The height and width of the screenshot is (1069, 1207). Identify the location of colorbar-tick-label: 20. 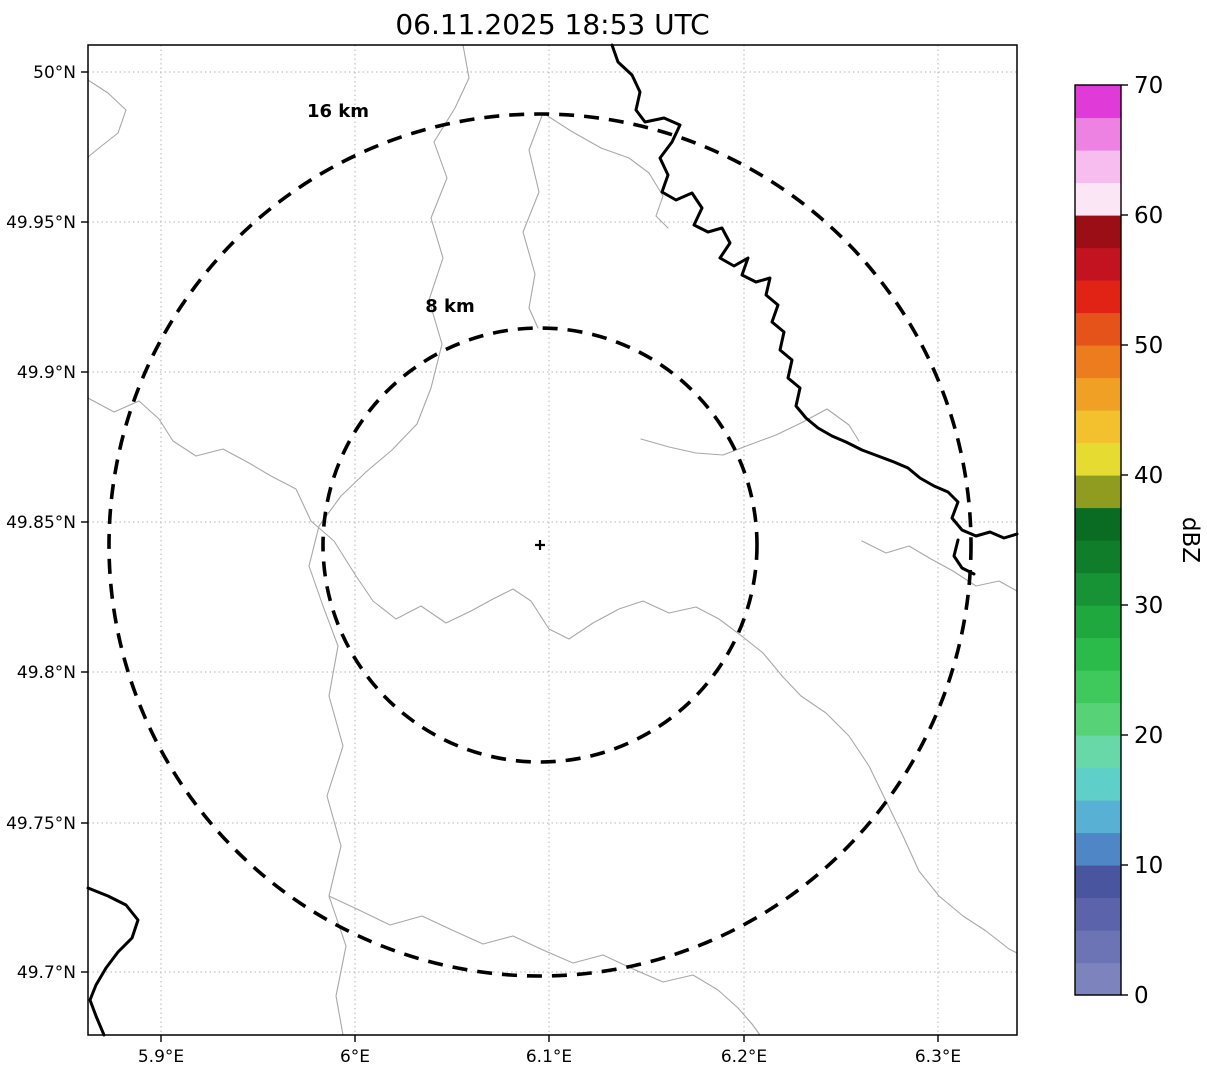
(1148, 736).